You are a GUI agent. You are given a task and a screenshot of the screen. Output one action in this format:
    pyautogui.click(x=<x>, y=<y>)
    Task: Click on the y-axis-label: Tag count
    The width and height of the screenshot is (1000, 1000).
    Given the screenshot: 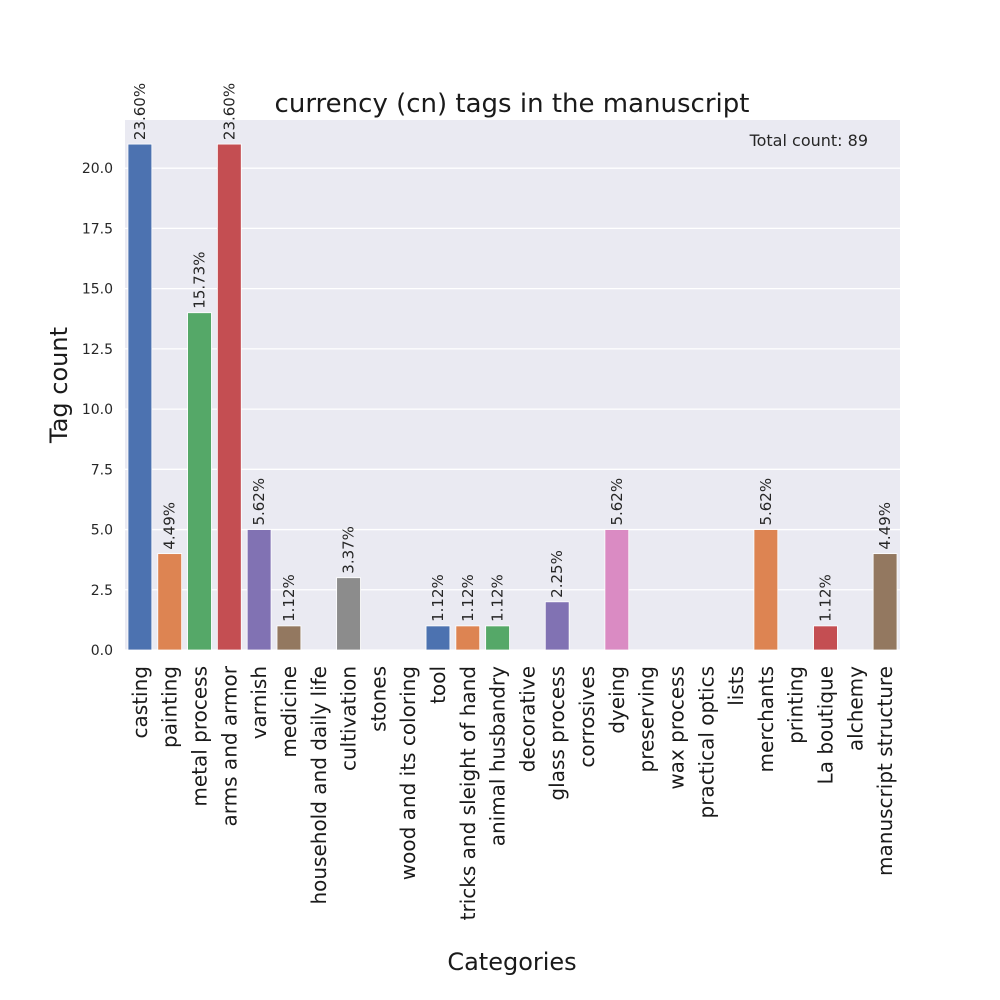 What is the action you would take?
    pyautogui.click(x=59, y=385)
    